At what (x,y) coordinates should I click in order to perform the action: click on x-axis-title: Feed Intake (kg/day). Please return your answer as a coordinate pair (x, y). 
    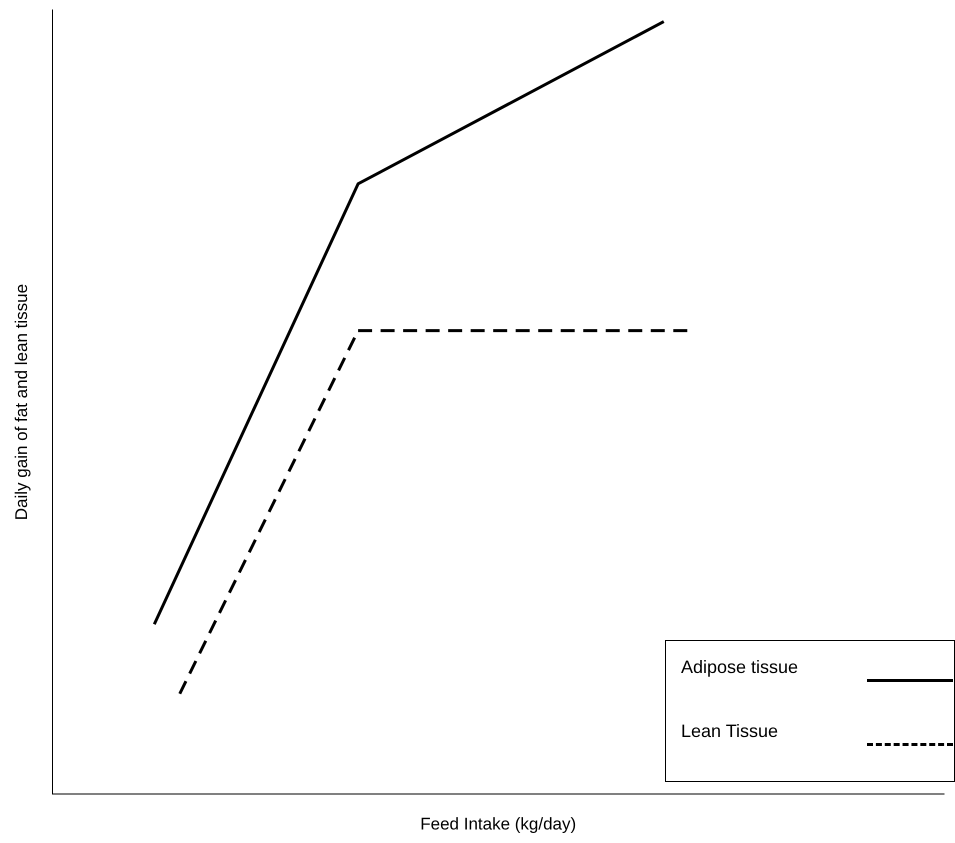
    Looking at the image, I should click on (498, 824).